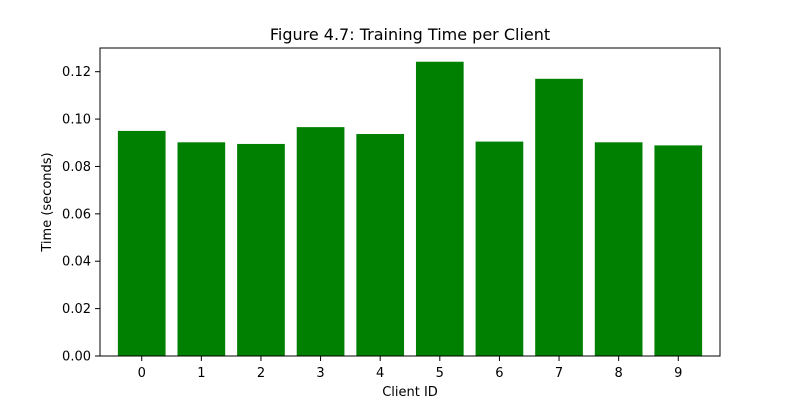 The height and width of the screenshot is (400, 800). What do you see at coordinates (410, 368) in the screenshot?
I see `x-ticks-group: 0 1 2 3 4 5 6 7 8 9` at bounding box center [410, 368].